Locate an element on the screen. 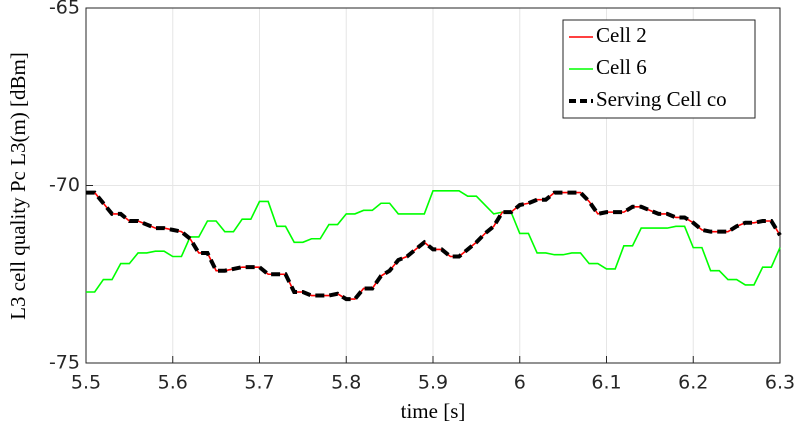  x-axis-label: time [s] is located at coordinates (433, 411).